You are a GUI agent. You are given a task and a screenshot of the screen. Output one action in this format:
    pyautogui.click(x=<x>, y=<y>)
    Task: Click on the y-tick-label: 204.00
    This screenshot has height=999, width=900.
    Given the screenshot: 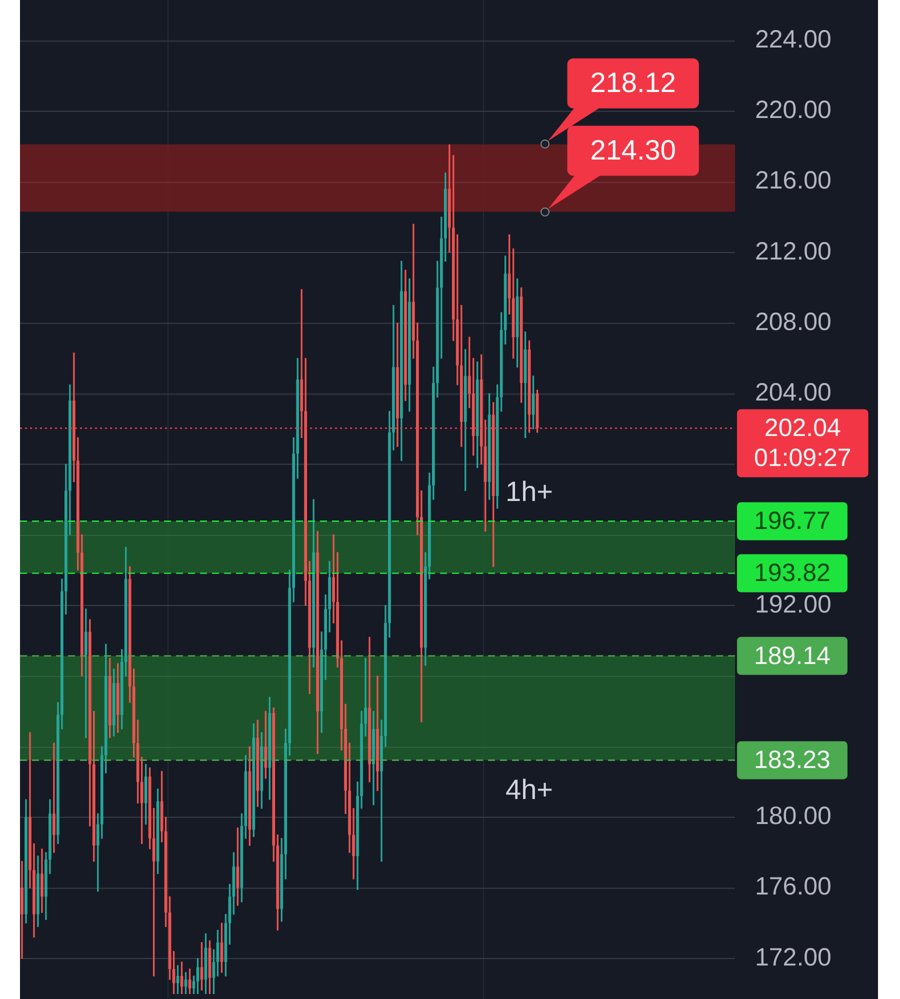 What is the action you would take?
    pyautogui.click(x=793, y=392)
    